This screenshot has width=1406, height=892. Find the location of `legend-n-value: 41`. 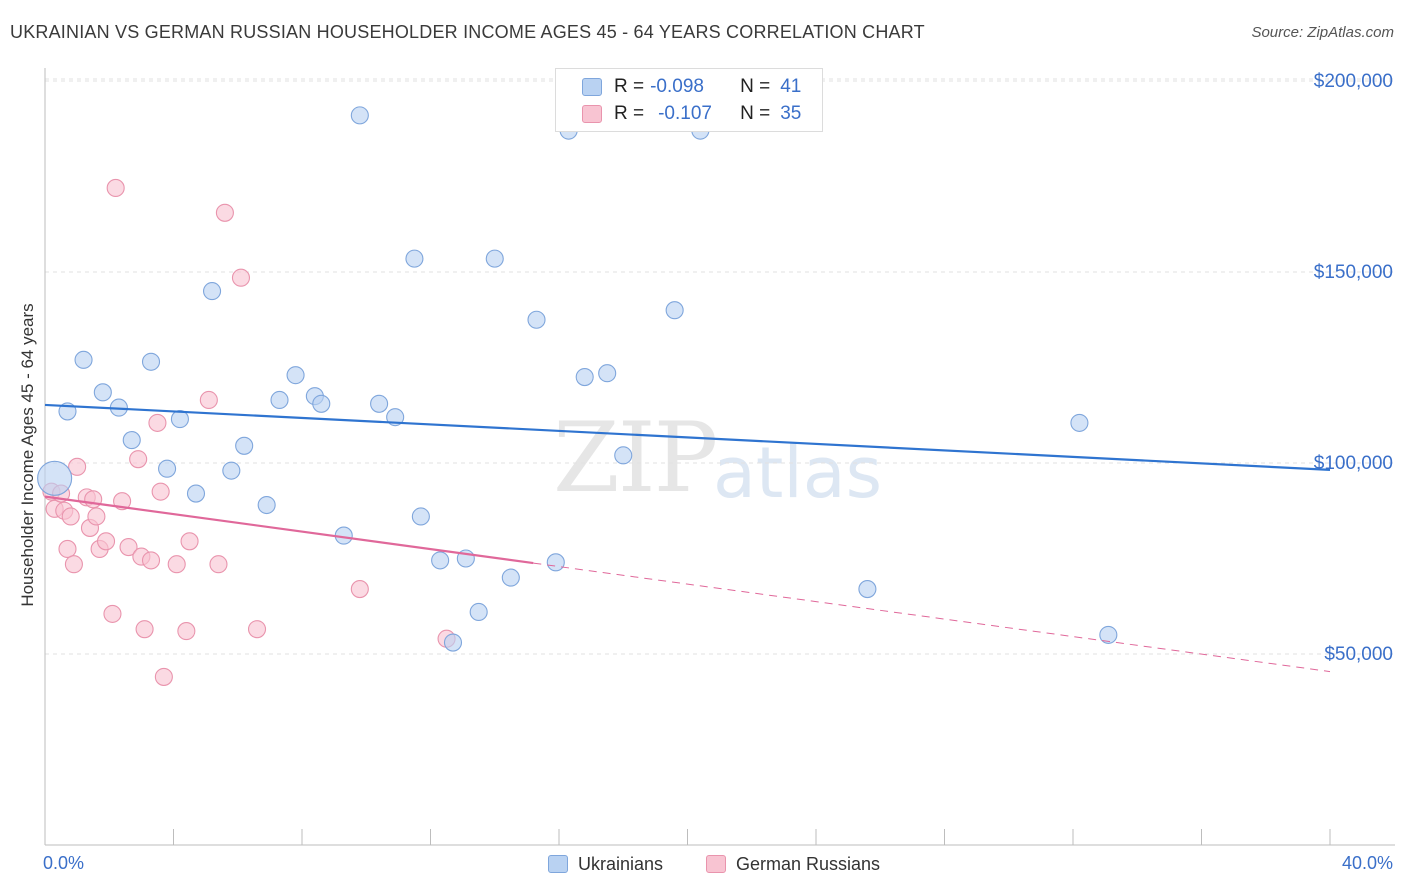

legend-n-value: 41 is located at coordinates (791, 86).